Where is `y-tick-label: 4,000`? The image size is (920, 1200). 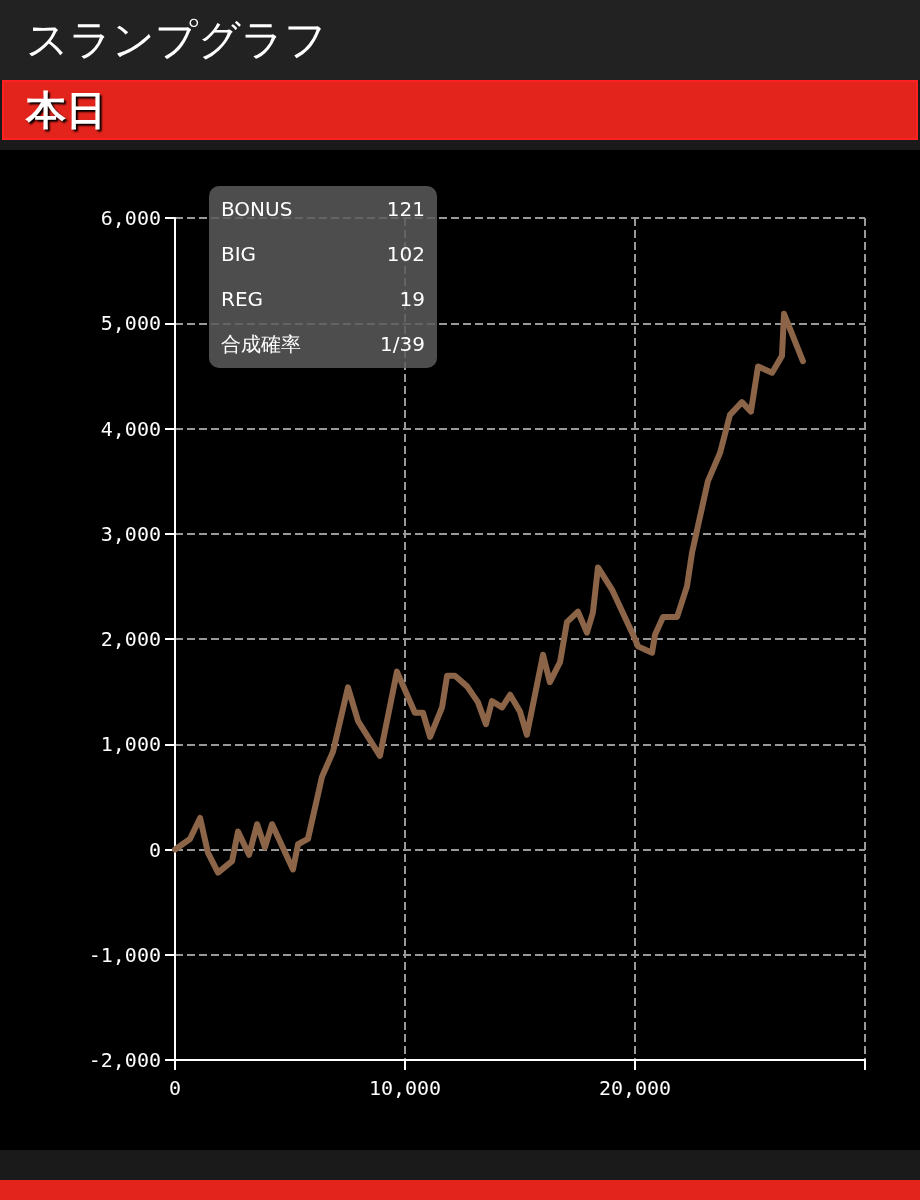 y-tick-label: 4,000 is located at coordinates (130, 428).